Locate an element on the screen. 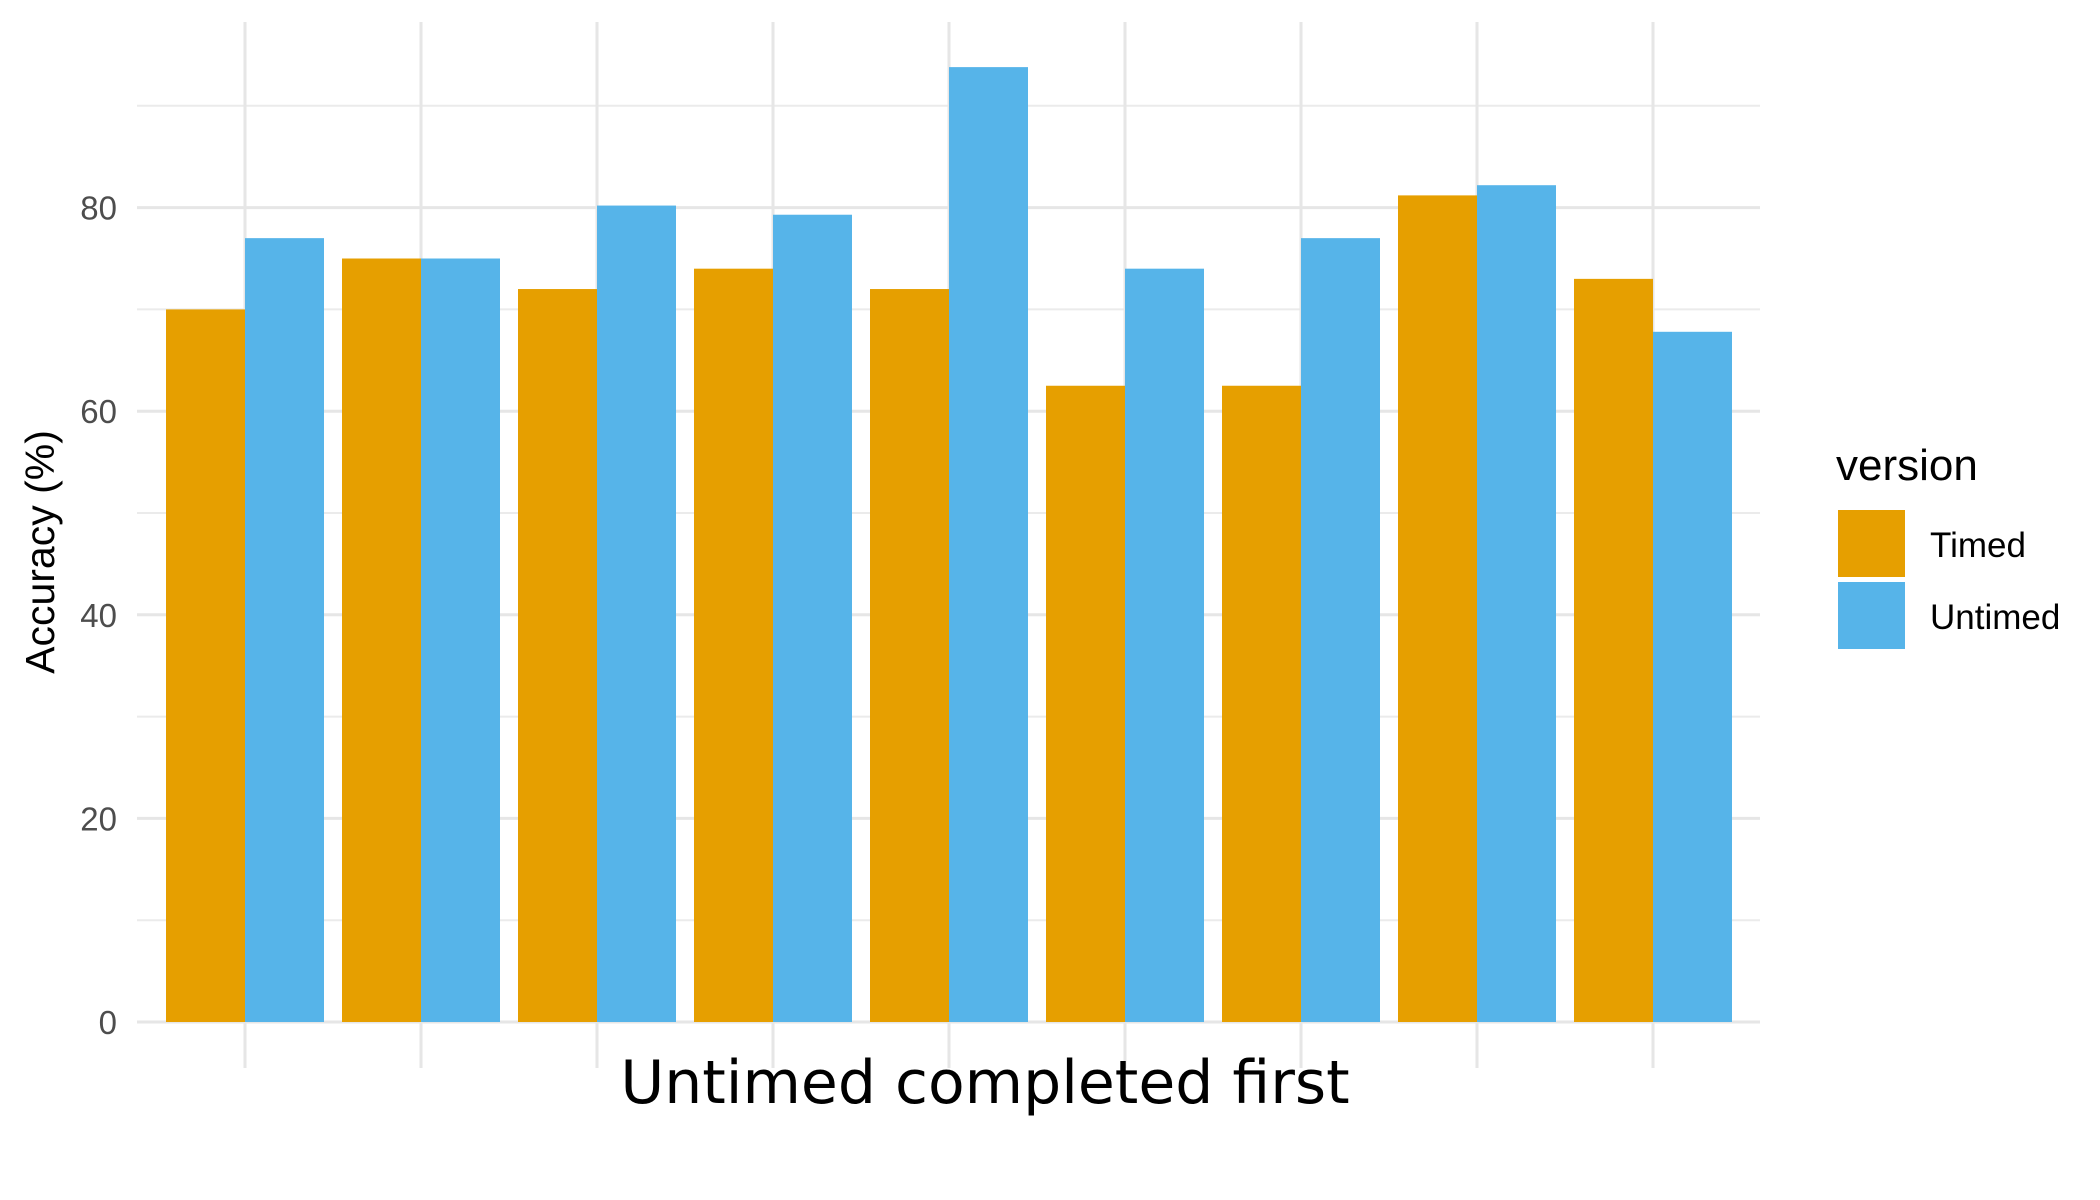 The height and width of the screenshot is (1200, 2100). y-tick-label: 20 is located at coordinates (98, 818).